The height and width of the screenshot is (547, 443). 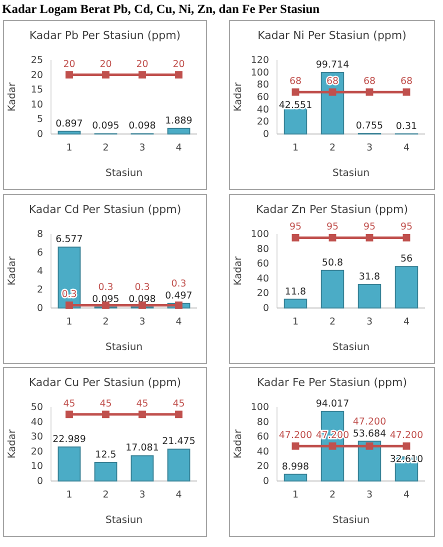 What do you see at coordinates (332, 382) in the screenshot?
I see `chart-title: Kadar Fe Per Stasiun (ppm)` at bounding box center [332, 382].